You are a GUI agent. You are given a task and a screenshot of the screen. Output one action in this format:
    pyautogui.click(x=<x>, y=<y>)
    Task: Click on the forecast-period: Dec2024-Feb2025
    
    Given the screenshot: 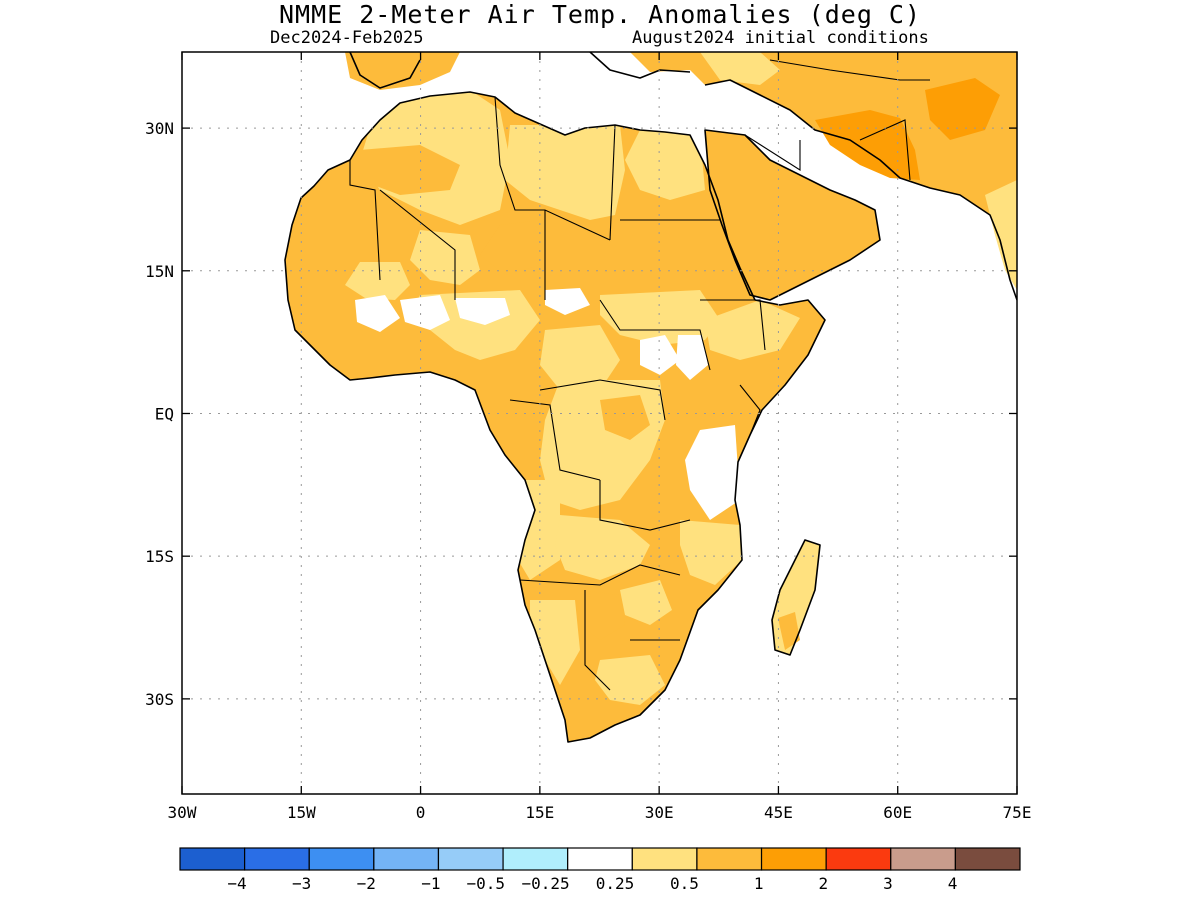 What is the action you would take?
    pyautogui.click(x=347, y=38)
    